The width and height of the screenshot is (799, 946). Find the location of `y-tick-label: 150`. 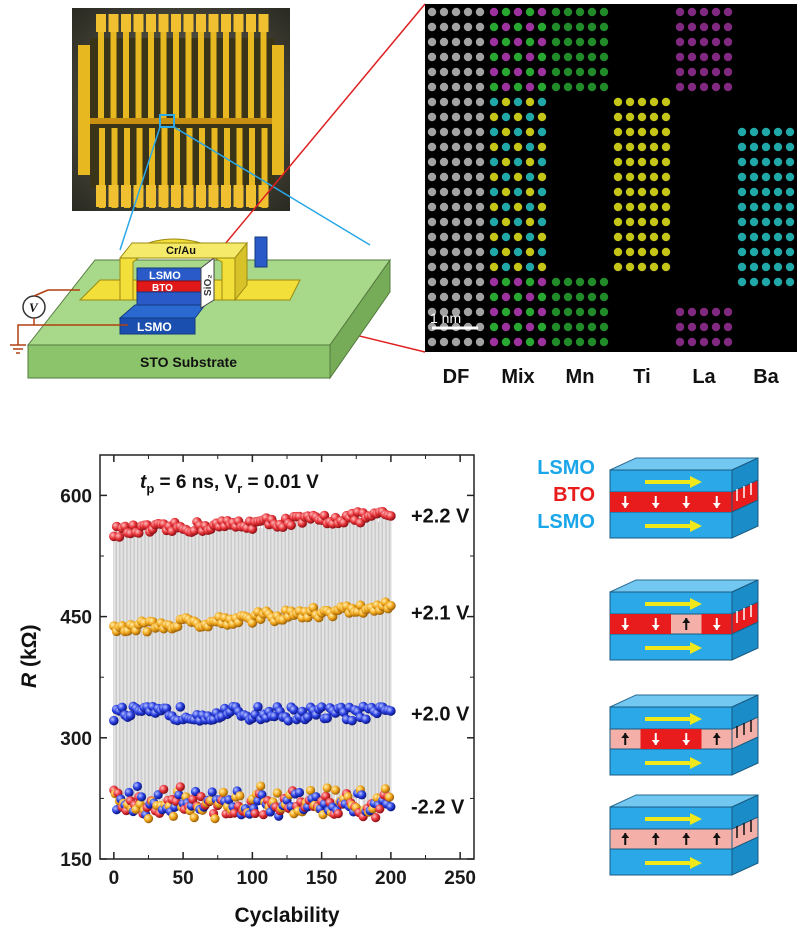

y-tick-label: 150 is located at coordinates (76, 860).